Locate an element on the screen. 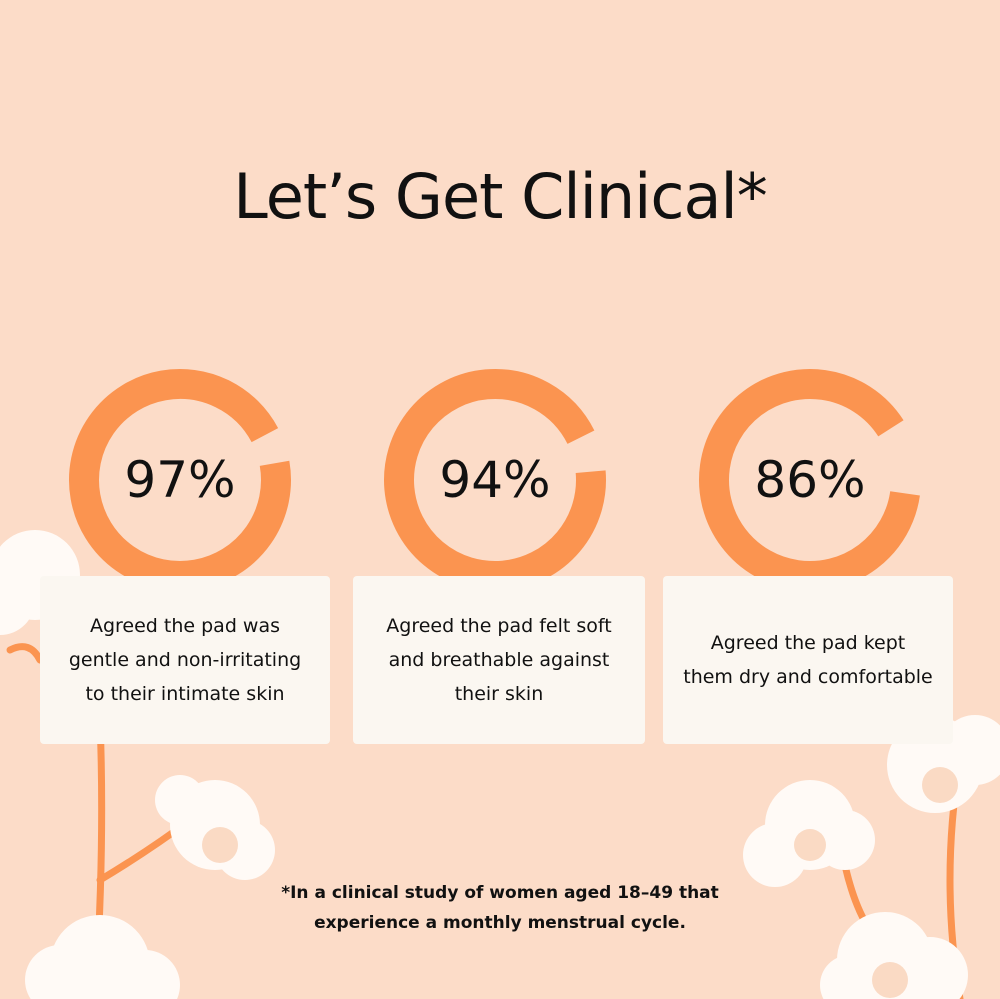 This screenshot has width=1000, height=999. page-title: Let’s Get Clinical* is located at coordinates (500, 196).